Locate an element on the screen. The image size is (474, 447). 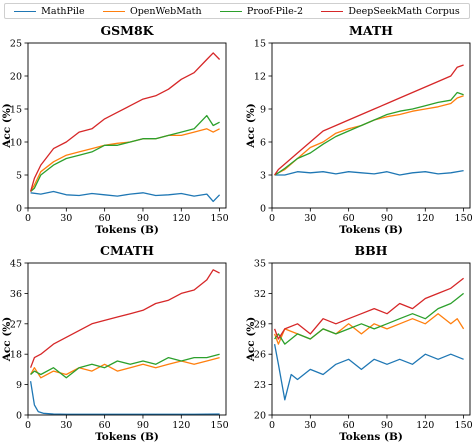
y-tick-label: 25 is located at coordinates (16, 44).